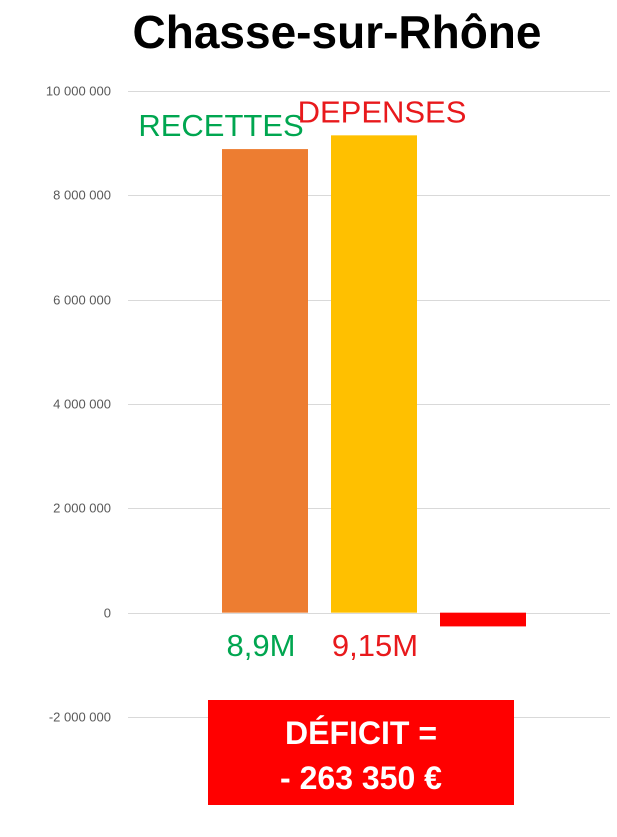  I want to click on value-label: 8,9M, so click(261, 645).